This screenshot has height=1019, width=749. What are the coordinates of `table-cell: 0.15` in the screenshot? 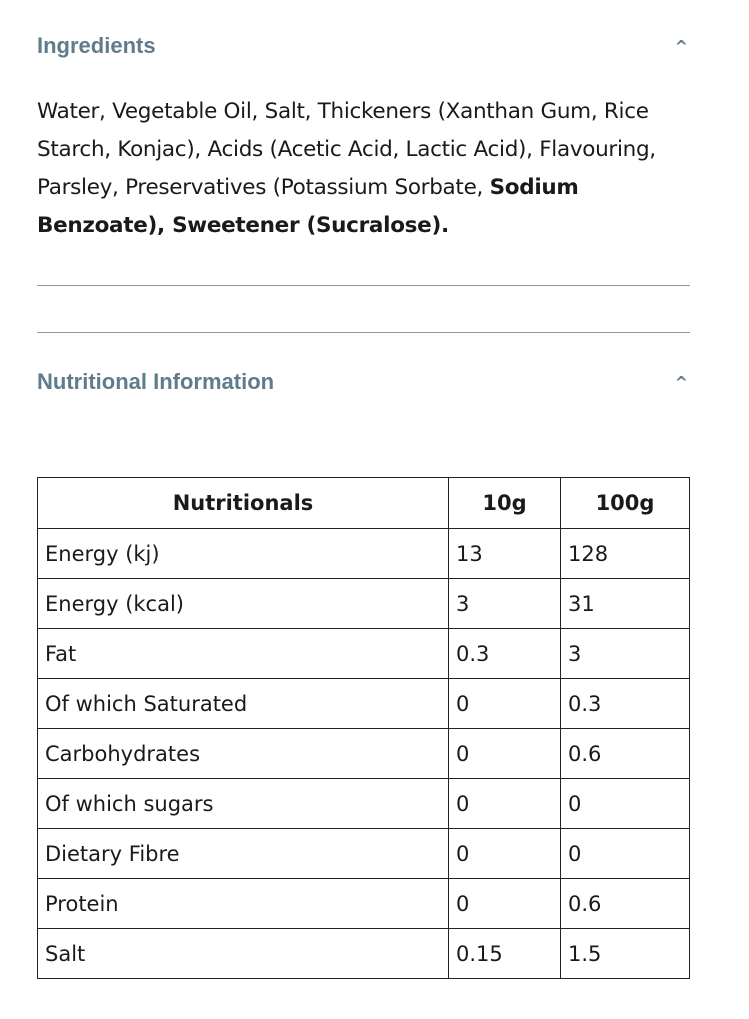 It's located at (504, 953).